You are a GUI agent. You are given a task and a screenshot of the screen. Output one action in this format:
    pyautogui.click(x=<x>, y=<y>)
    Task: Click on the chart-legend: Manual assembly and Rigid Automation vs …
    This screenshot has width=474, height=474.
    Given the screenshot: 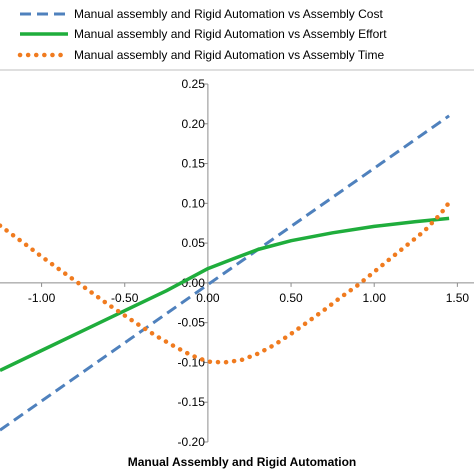 What is the action you would take?
    pyautogui.click(x=202, y=34)
    